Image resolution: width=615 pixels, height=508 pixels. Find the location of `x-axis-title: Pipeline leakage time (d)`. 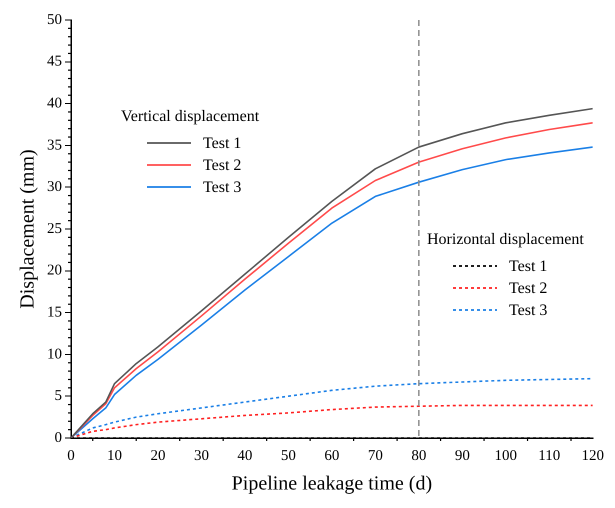

x-axis-title: Pipeline leakage time (d) is located at coordinates (332, 483).